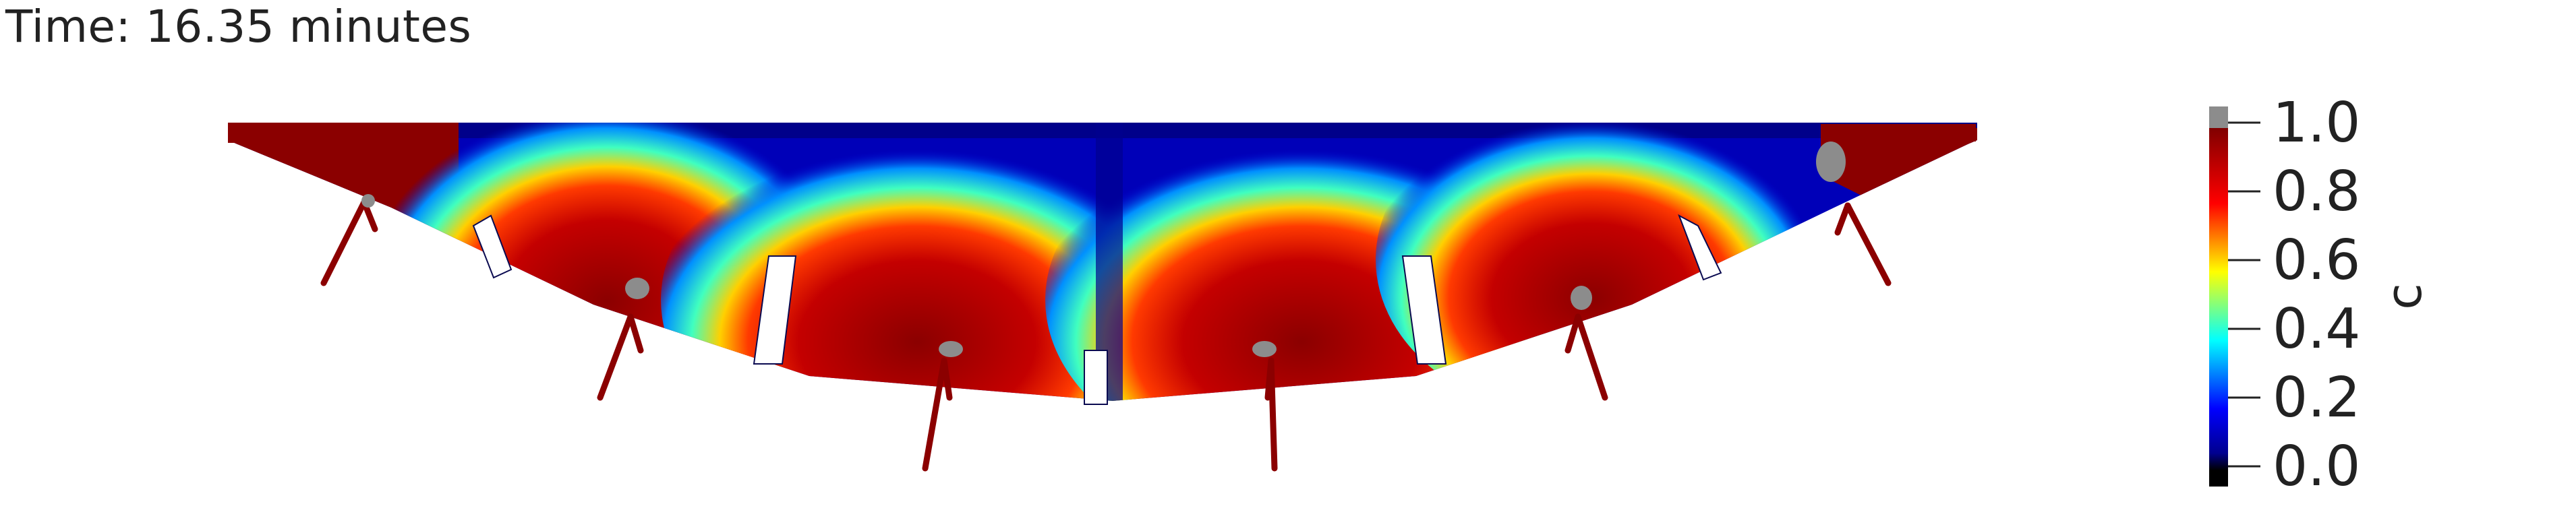 Image resolution: width=2576 pixels, height=531 pixels. What do you see at coordinates (2218, 478) in the screenshot?
I see `colorbar-below-range` at bounding box center [2218, 478].